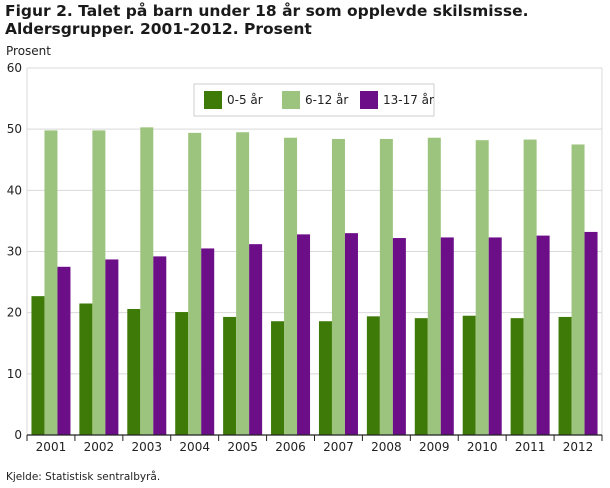  What do you see at coordinates (338, 447) in the screenshot?
I see `x-tick-label: 2007` at bounding box center [338, 447].